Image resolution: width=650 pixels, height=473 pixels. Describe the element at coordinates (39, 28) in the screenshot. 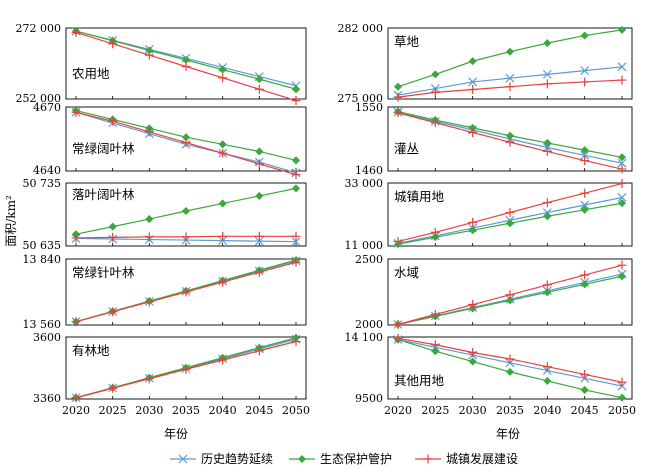

I see `y-tick-label-top: 272 000` at that location.